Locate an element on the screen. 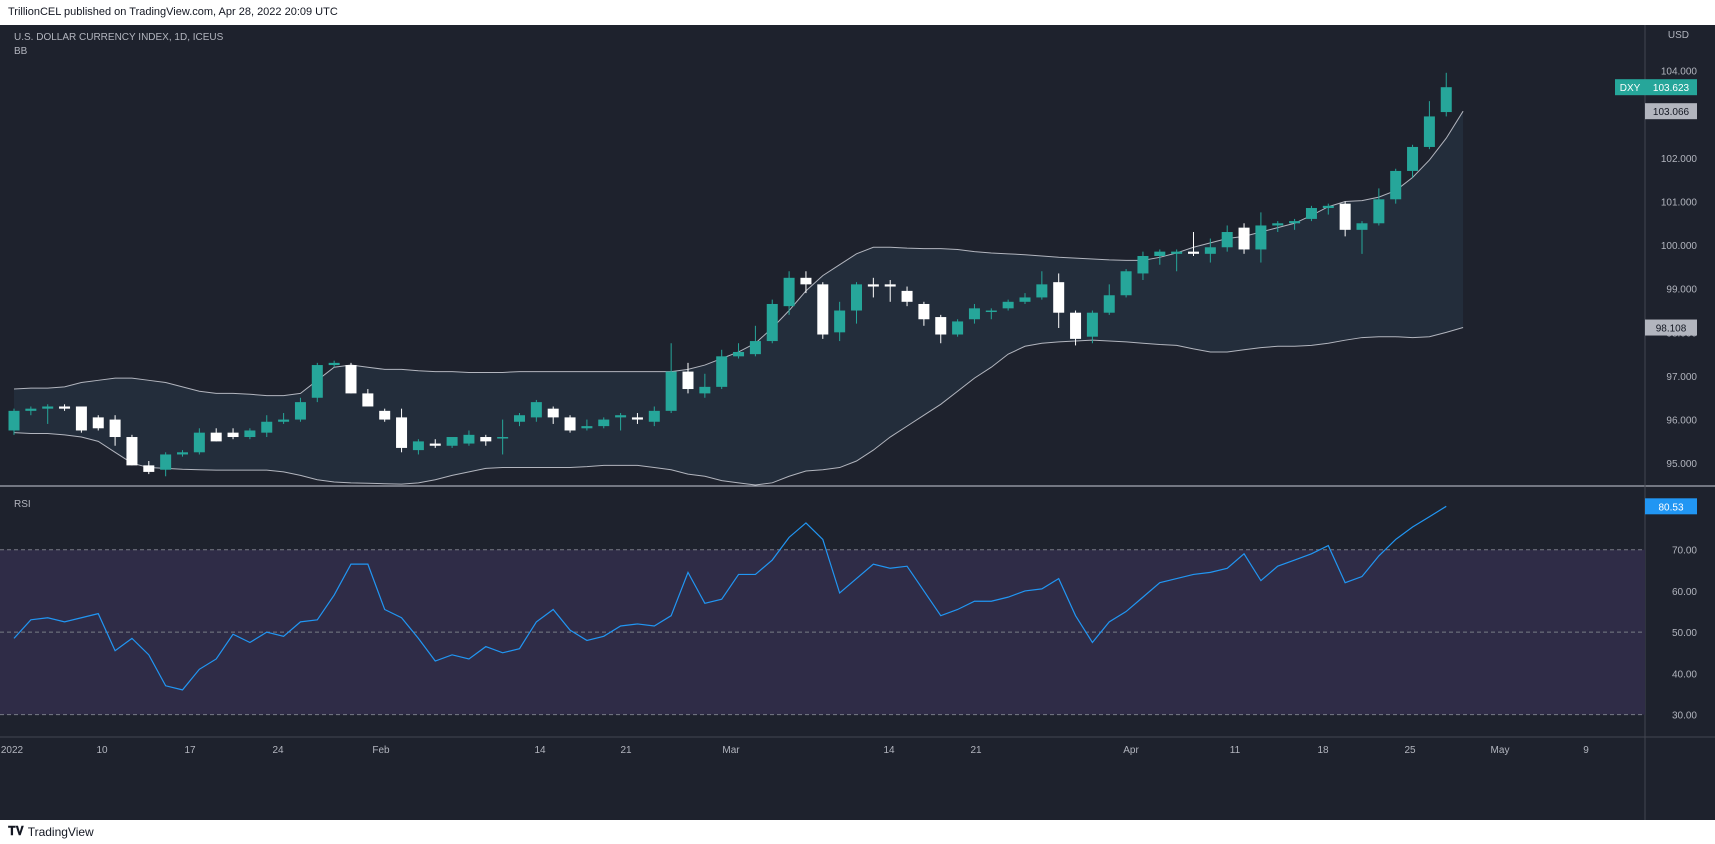  time-tick-label: 17 is located at coordinates (190, 750).